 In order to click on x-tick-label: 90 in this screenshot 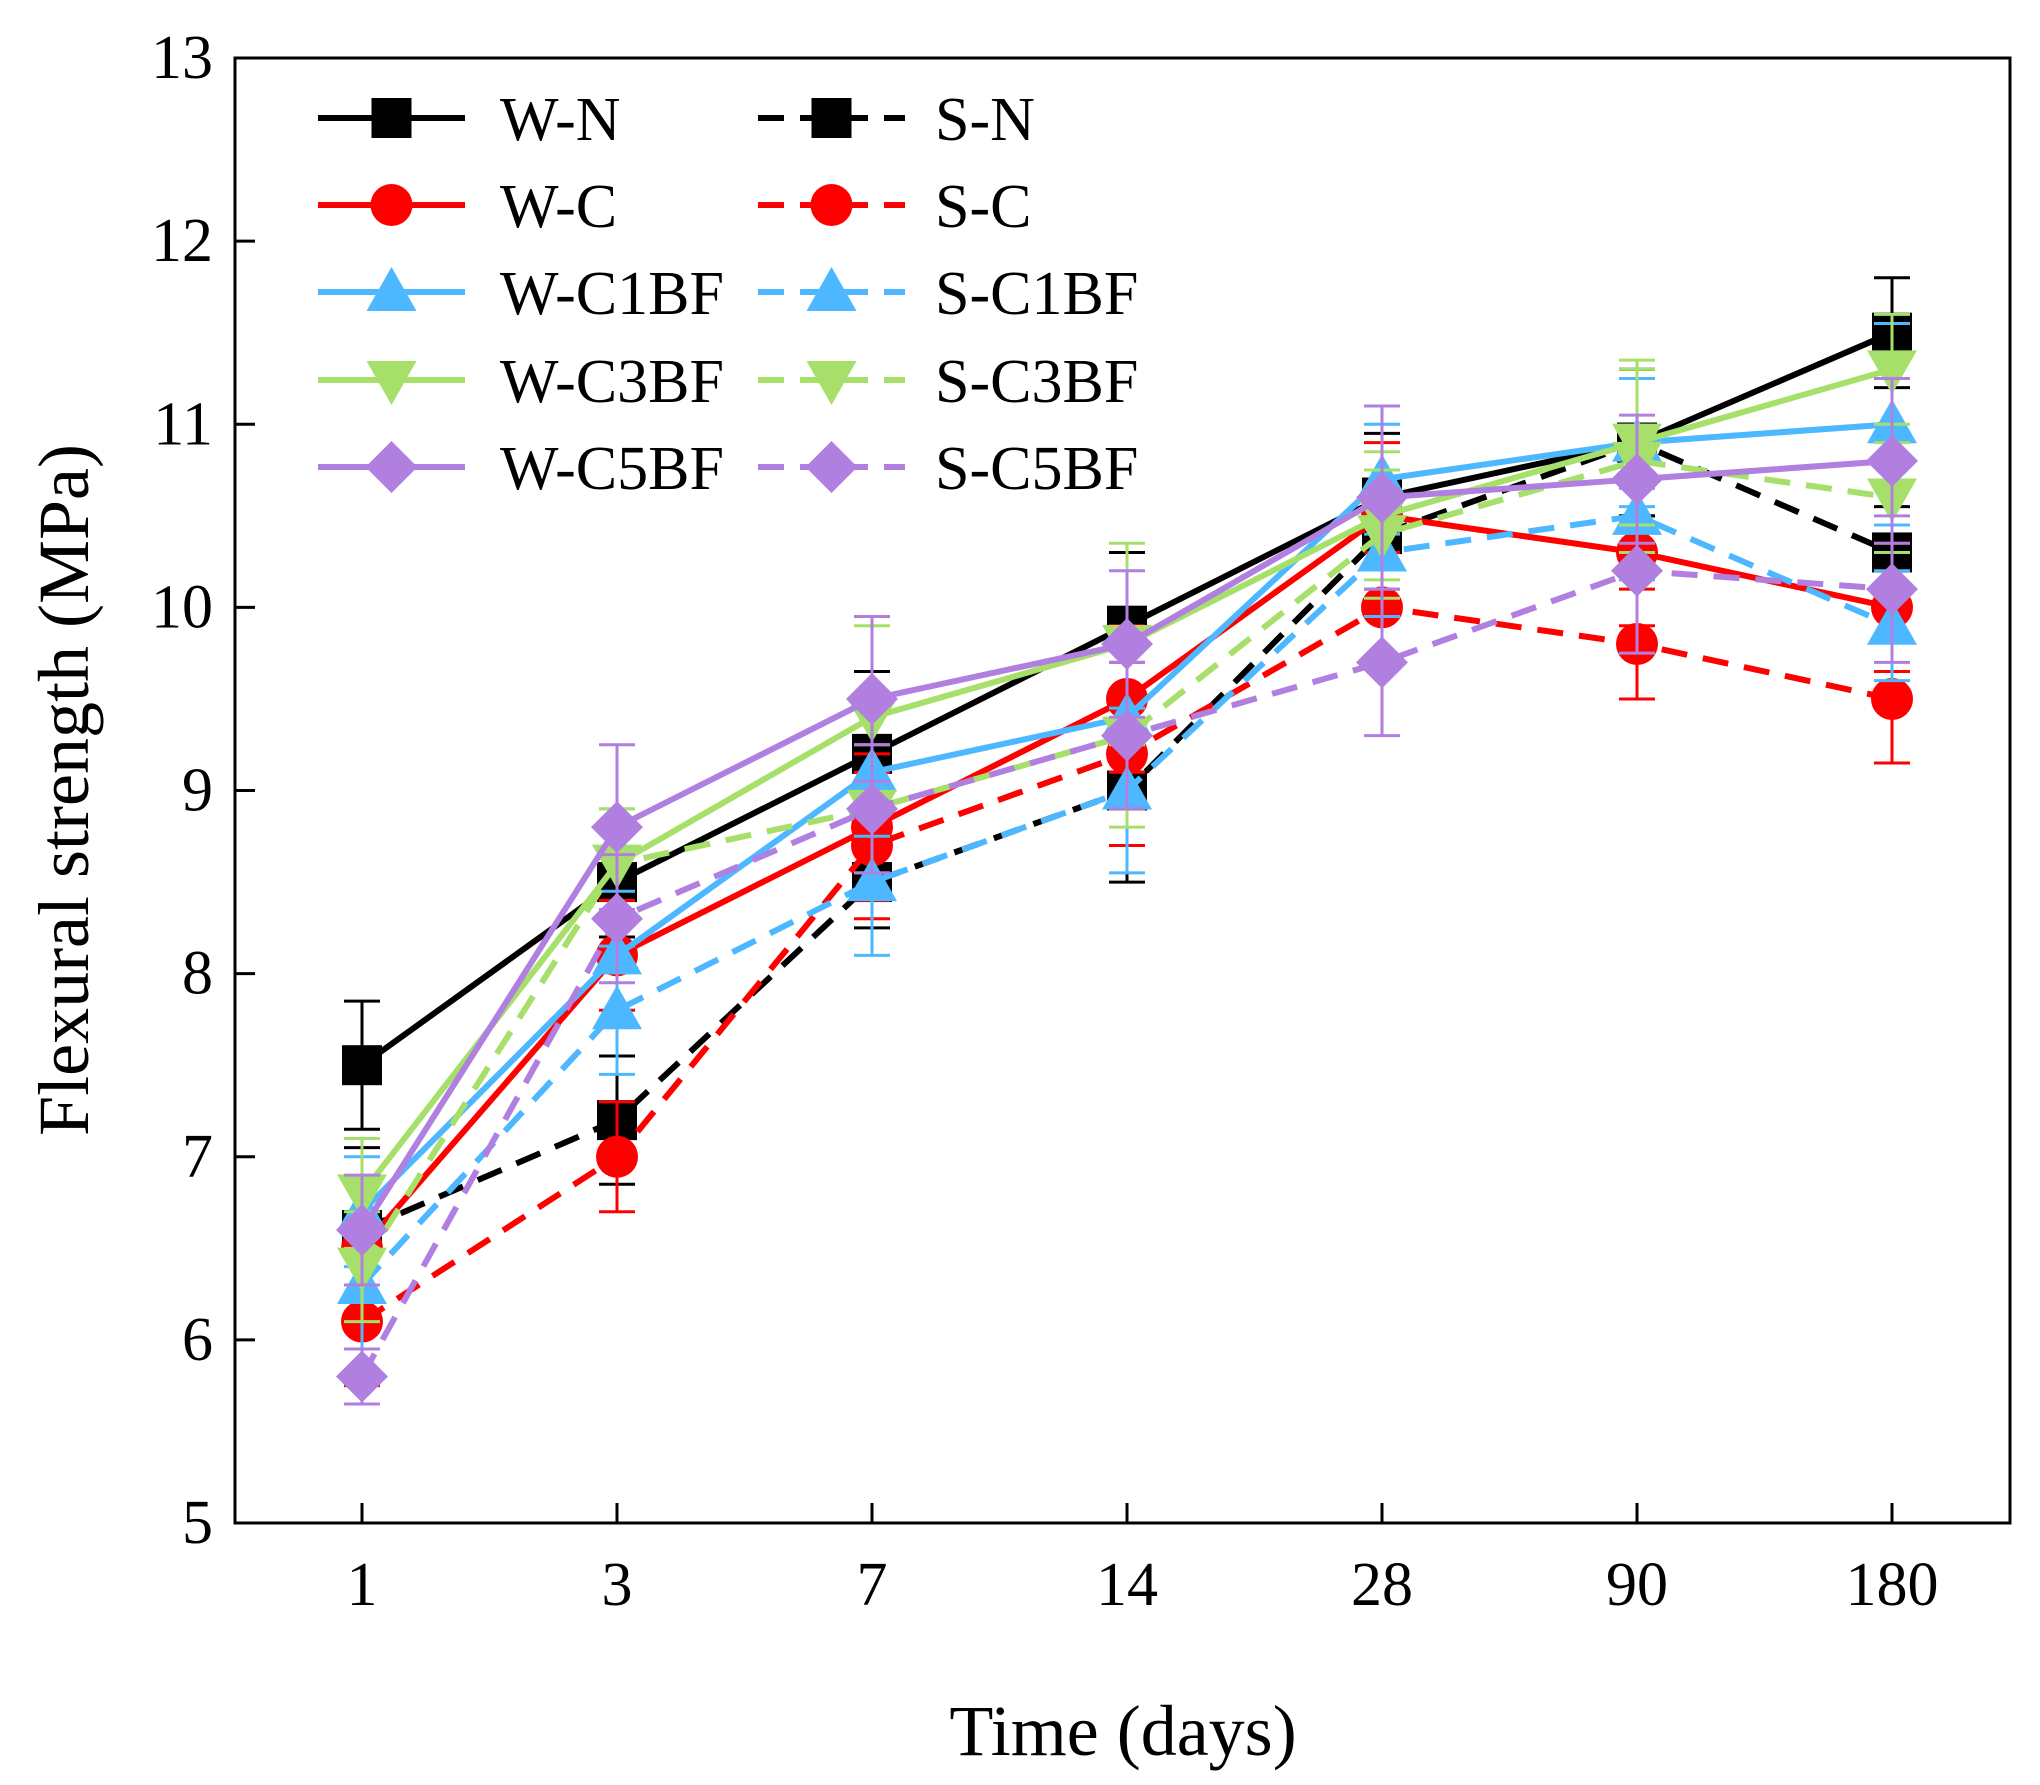, I will do `click(1637, 1585)`.